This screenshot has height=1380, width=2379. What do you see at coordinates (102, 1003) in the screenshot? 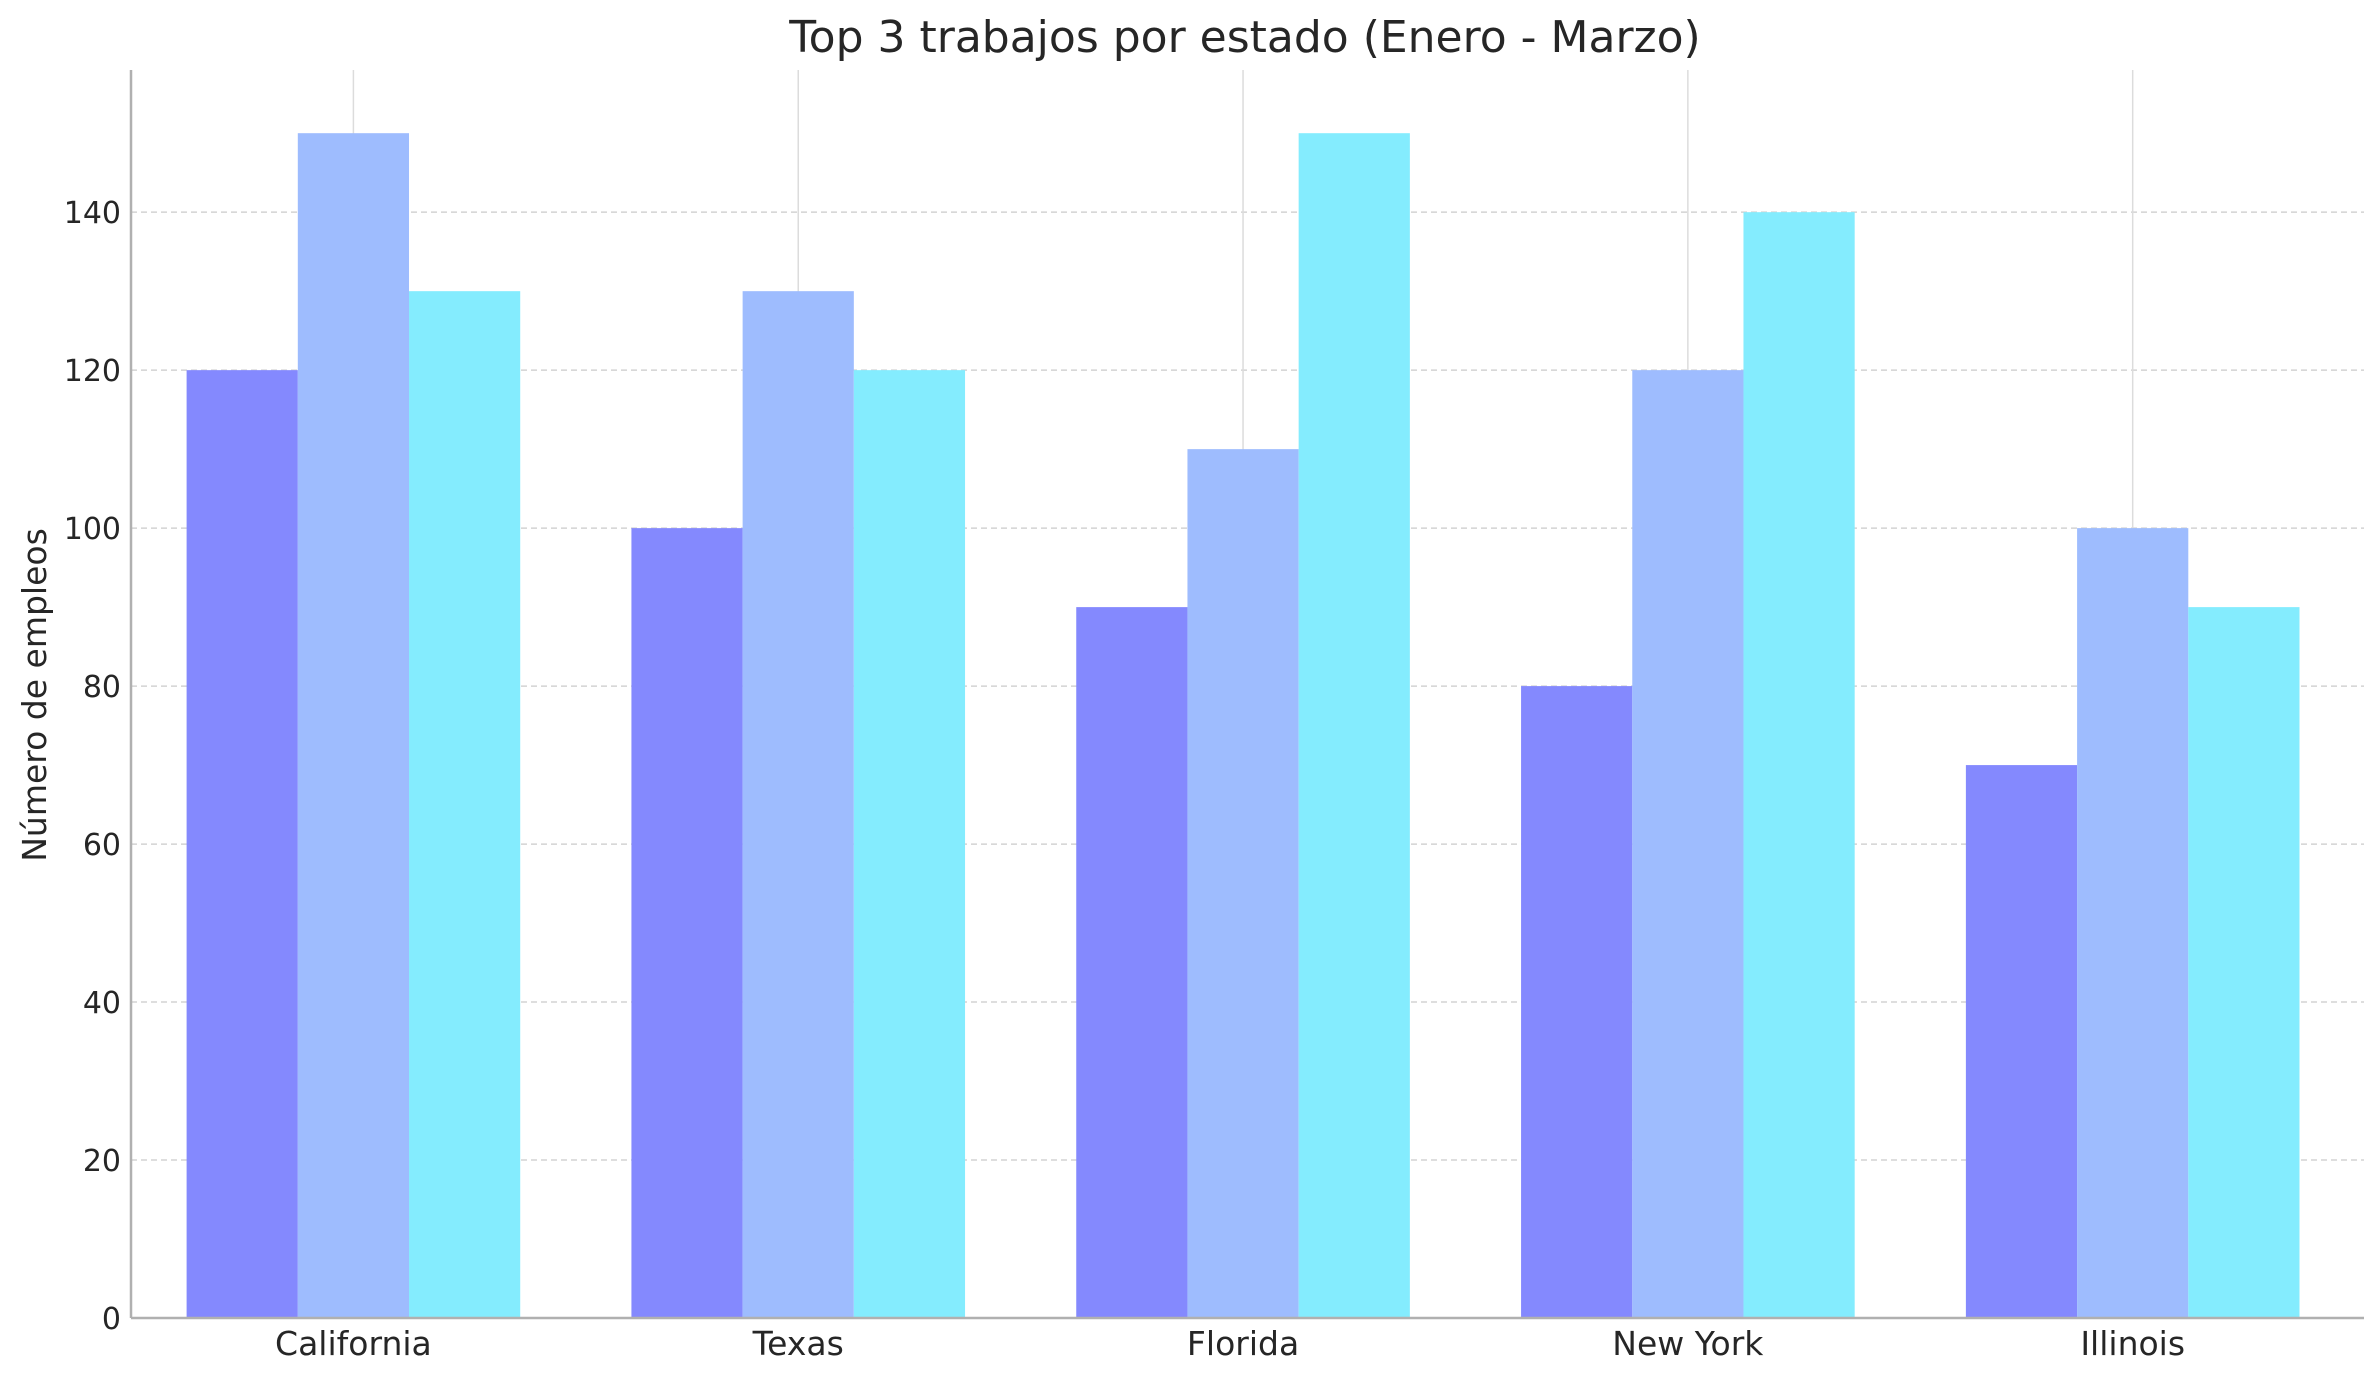
I see `y-tick-label-40: 40` at bounding box center [102, 1003].